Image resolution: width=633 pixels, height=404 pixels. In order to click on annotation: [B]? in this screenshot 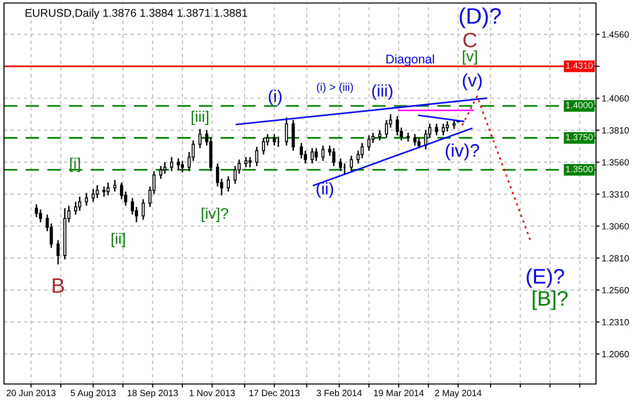, I will do `click(550, 300)`.